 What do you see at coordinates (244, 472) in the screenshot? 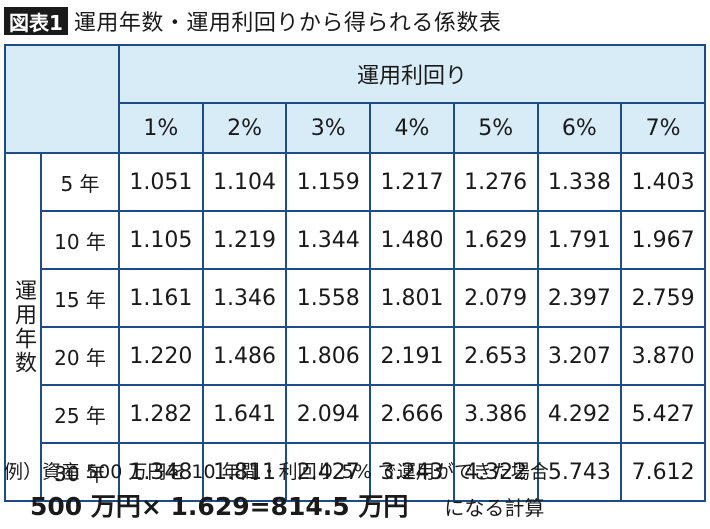
I see `value-cell: 1.811` at bounding box center [244, 472].